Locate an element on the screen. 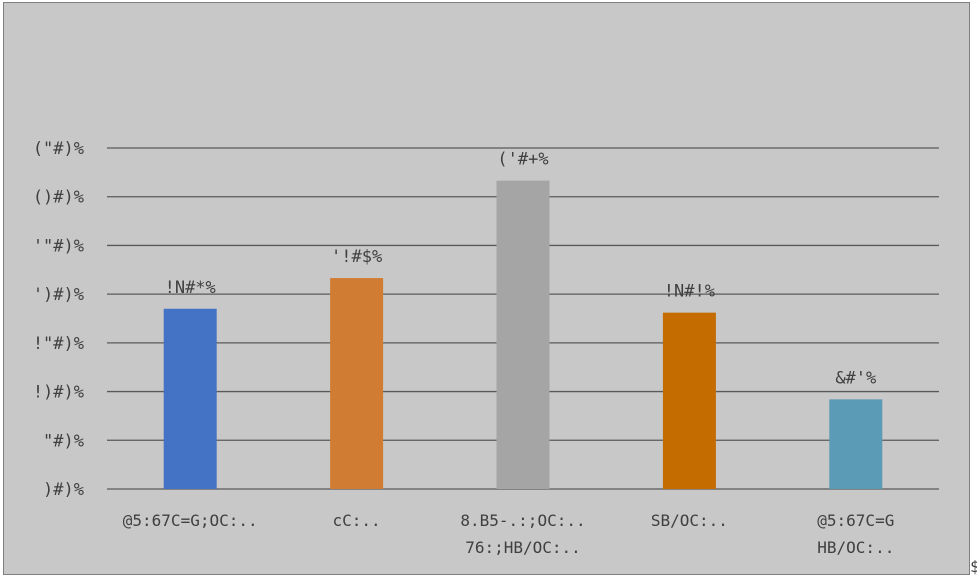 This screenshot has height=583, width=977. data-label: !N#!% is located at coordinates (689, 292).